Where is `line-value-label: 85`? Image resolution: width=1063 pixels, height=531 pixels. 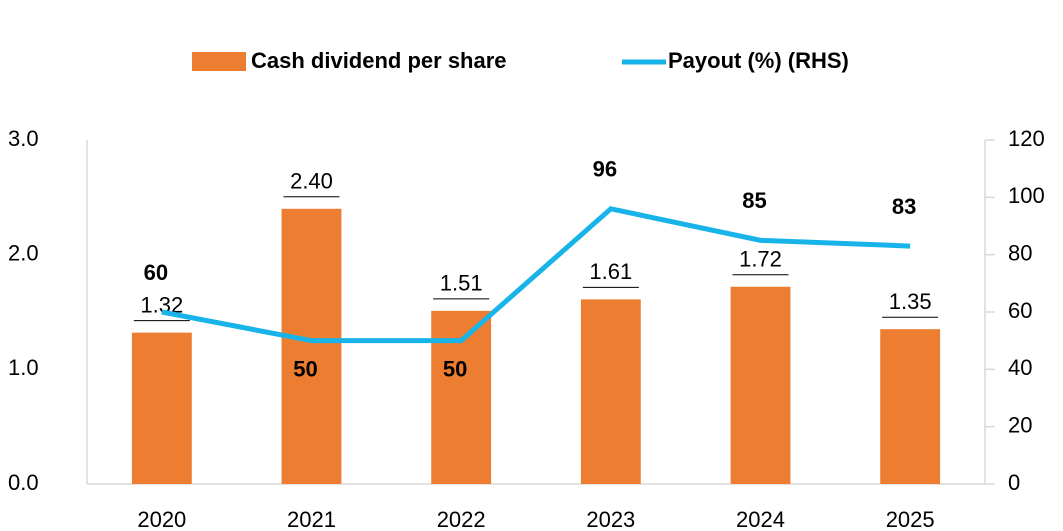 line-value-label: 85 is located at coordinates (754, 200).